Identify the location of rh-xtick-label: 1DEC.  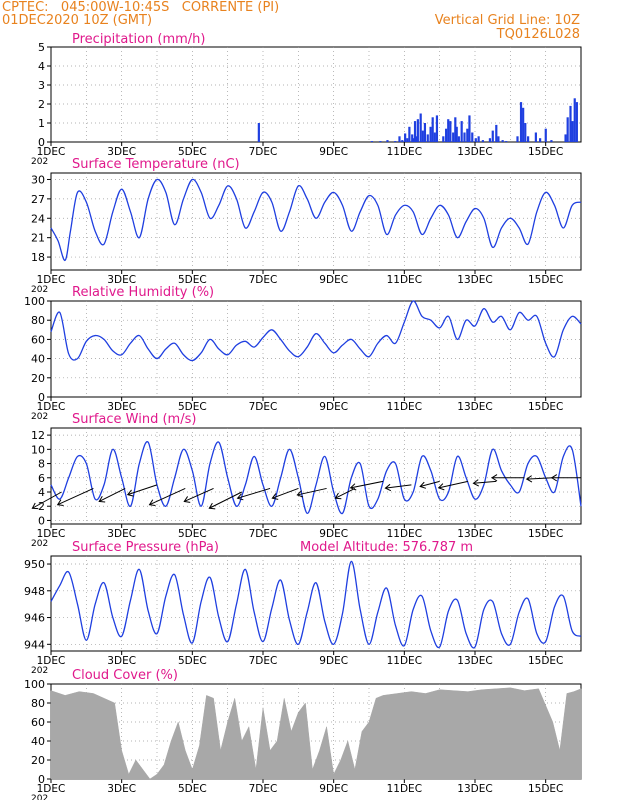
(51, 407).